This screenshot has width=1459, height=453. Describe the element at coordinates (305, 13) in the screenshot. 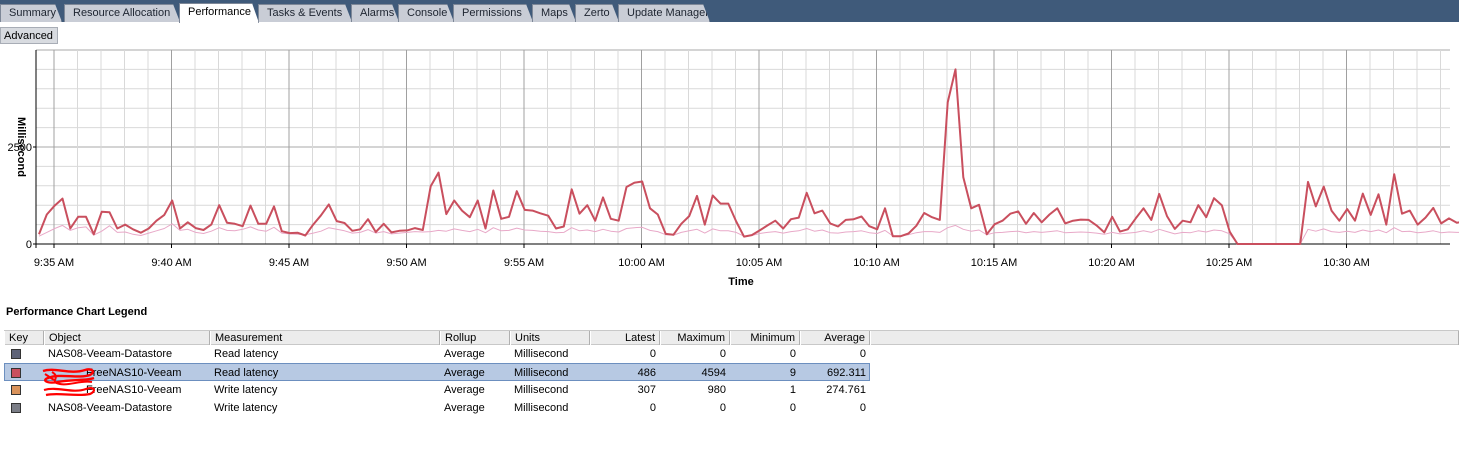

I see `tab-tasks-events: Tasks & Events` at that location.